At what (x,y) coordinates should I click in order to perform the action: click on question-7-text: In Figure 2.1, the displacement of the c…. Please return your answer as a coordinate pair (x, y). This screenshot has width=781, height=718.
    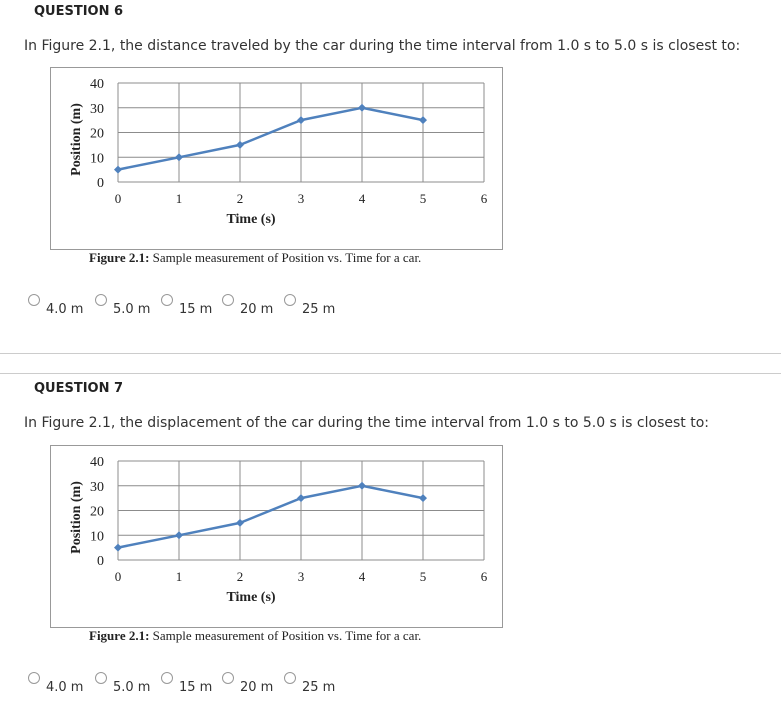
    Looking at the image, I should click on (366, 423).